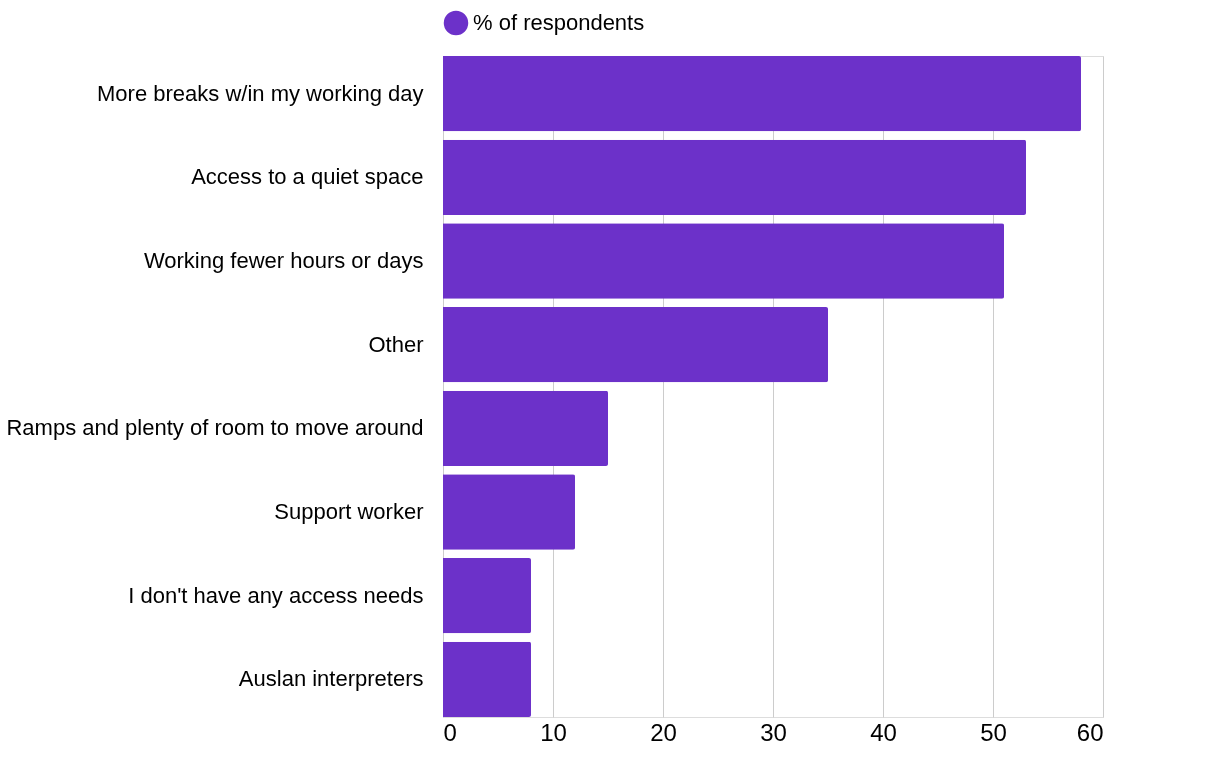 The width and height of the screenshot is (1210, 769). I want to click on y-tick-label: Working fewer hours or days, so click(283, 260).